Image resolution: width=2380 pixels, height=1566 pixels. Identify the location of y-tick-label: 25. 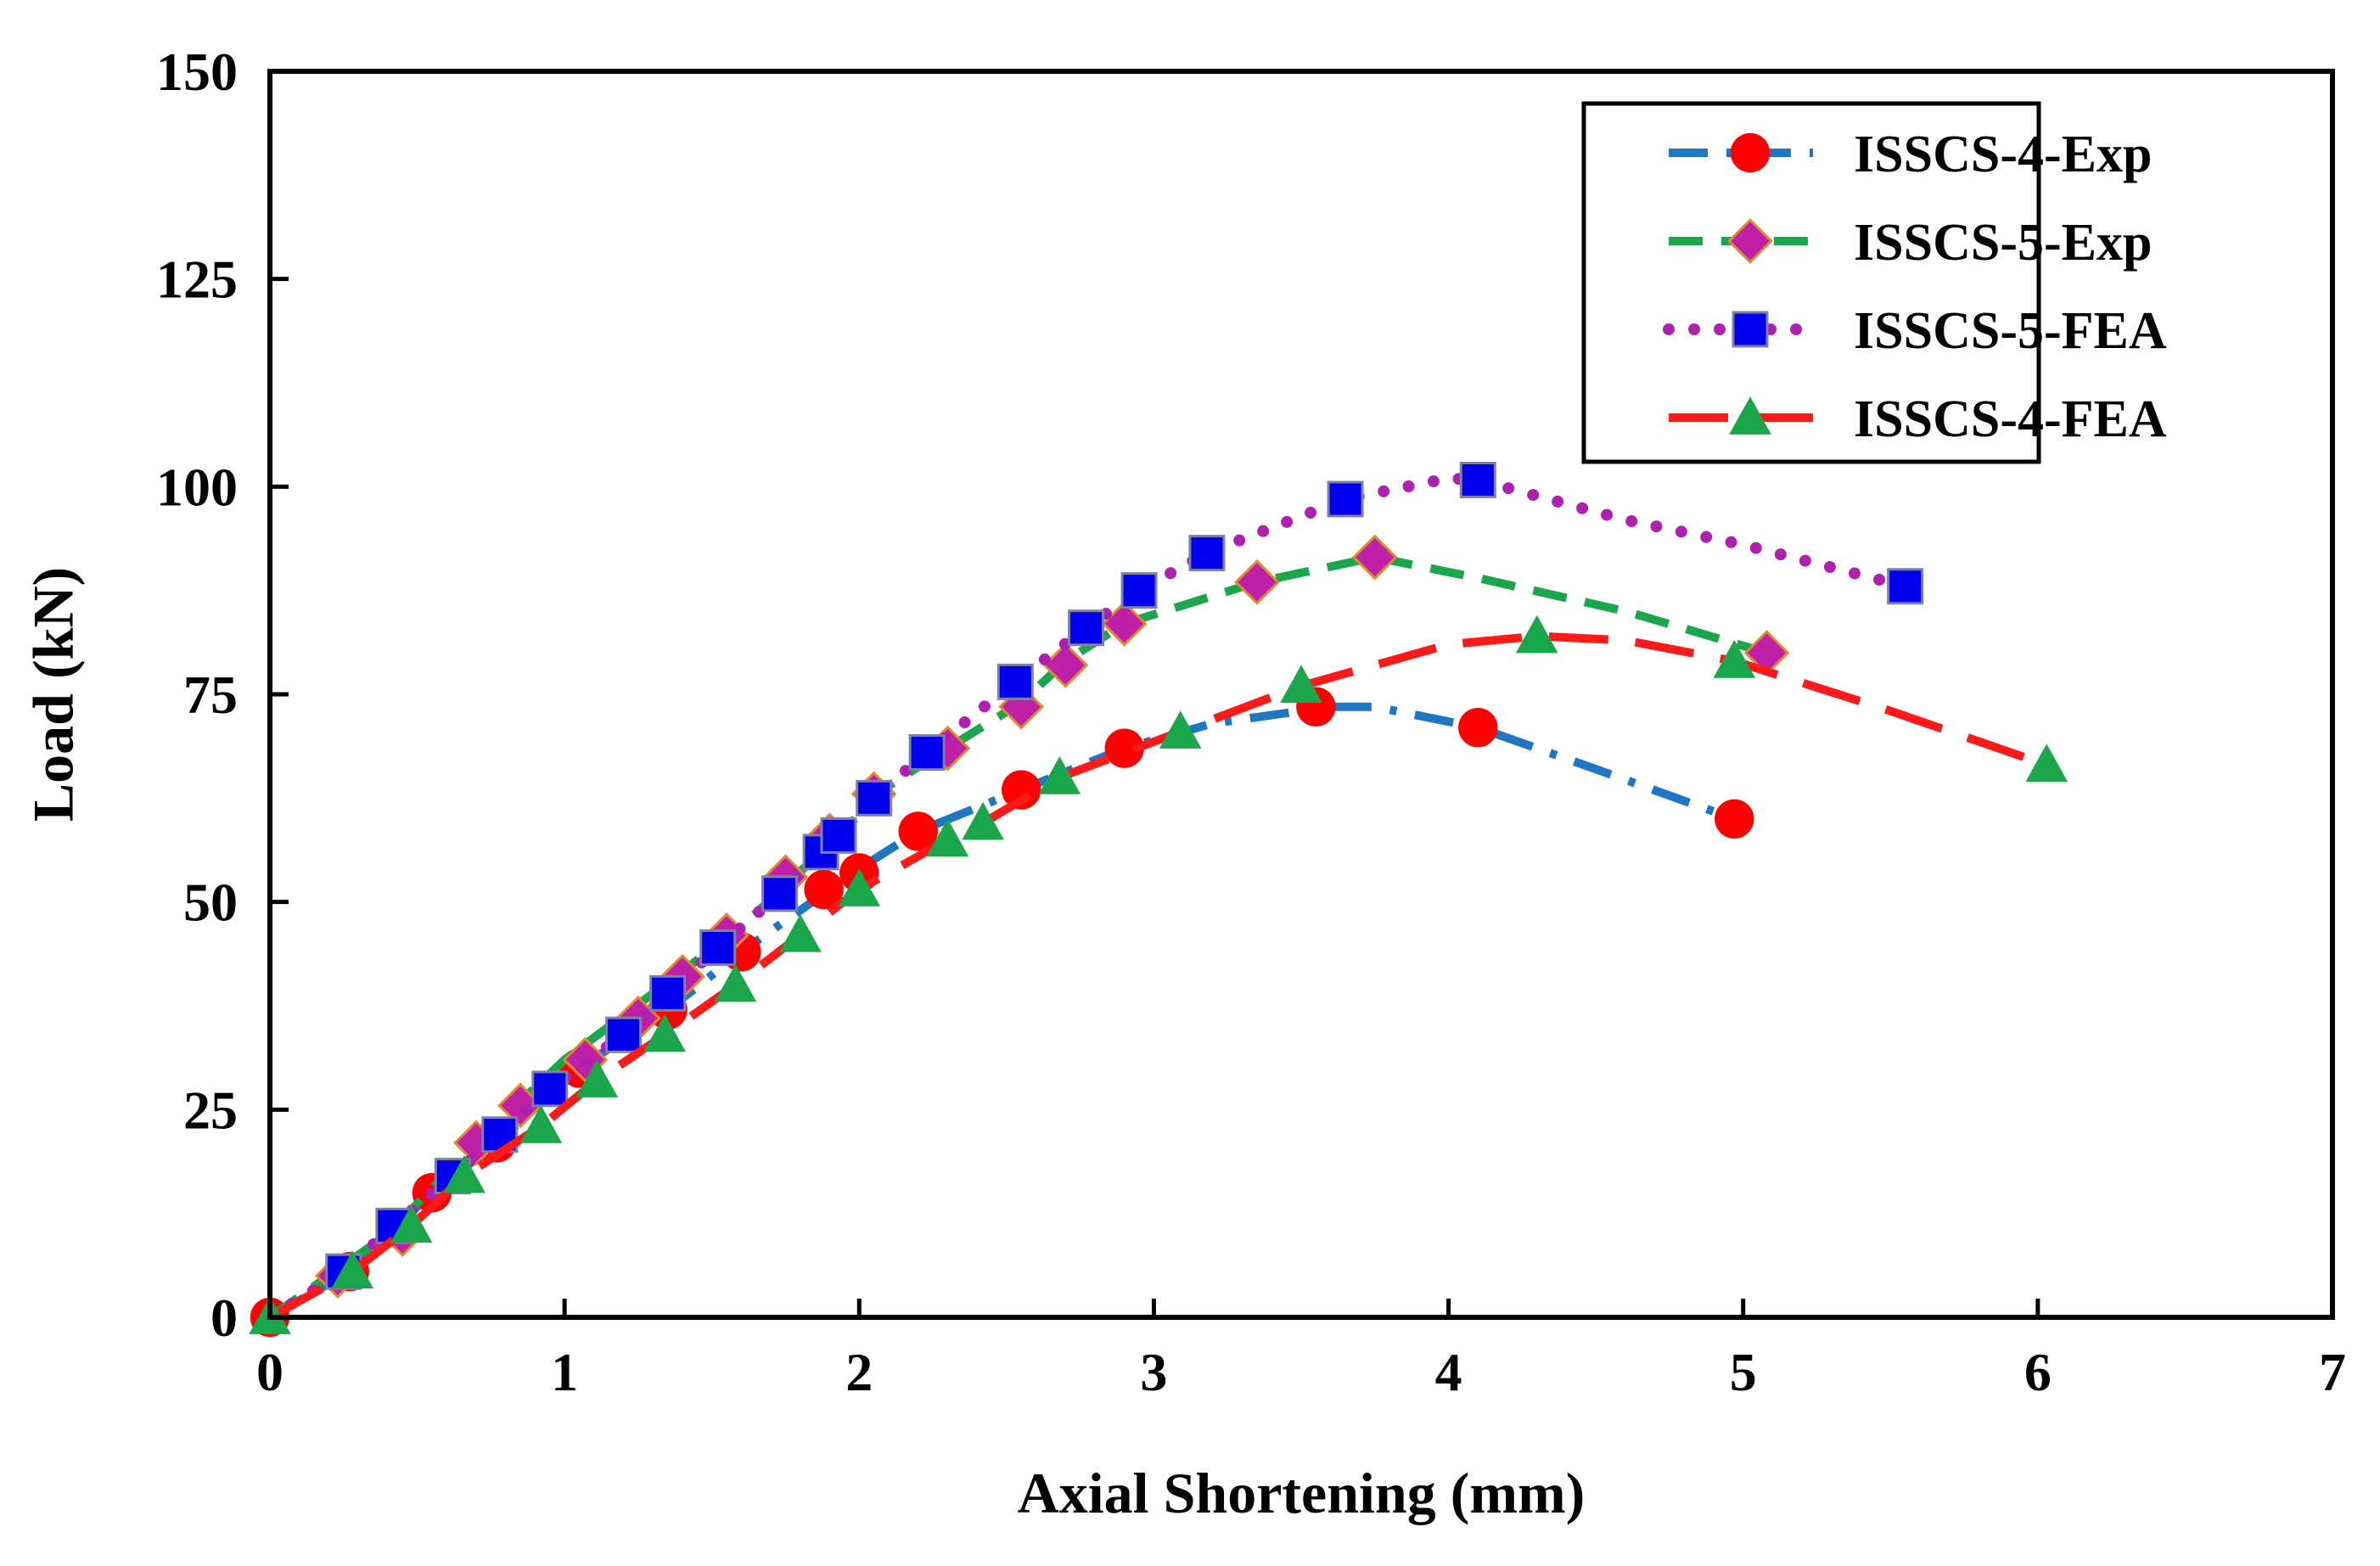
(210, 1110).